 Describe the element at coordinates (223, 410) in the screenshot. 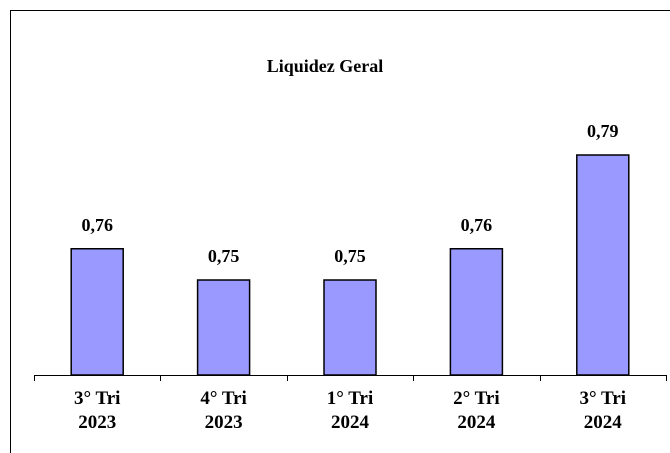

I see `x-tick-label: 4° Tri 2023` at that location.